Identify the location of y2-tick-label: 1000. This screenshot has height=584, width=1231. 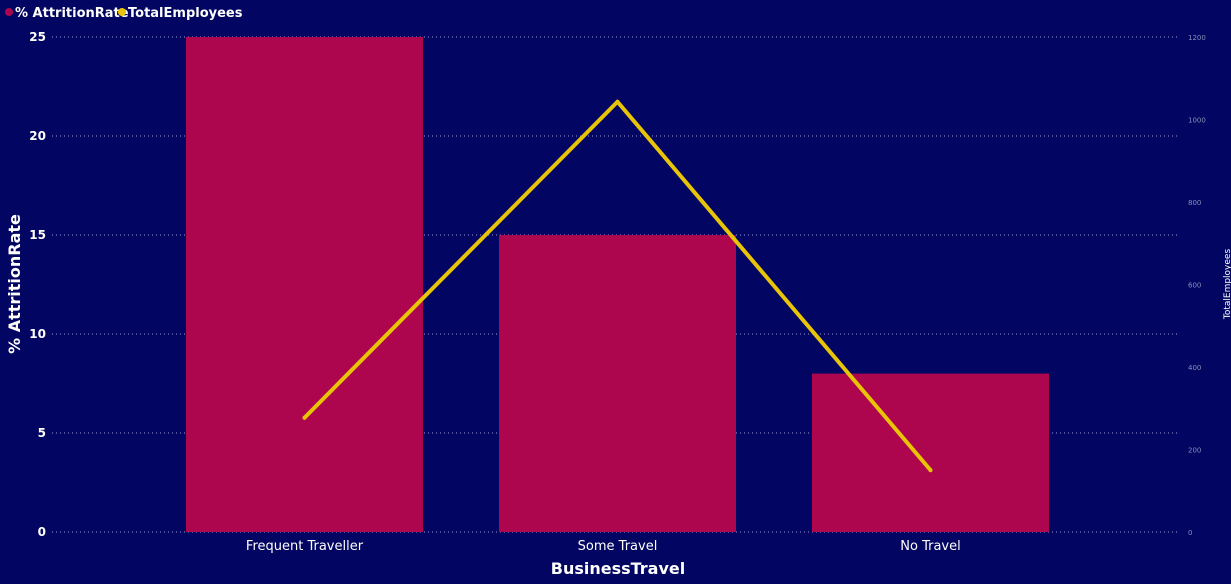
(1197, 121).